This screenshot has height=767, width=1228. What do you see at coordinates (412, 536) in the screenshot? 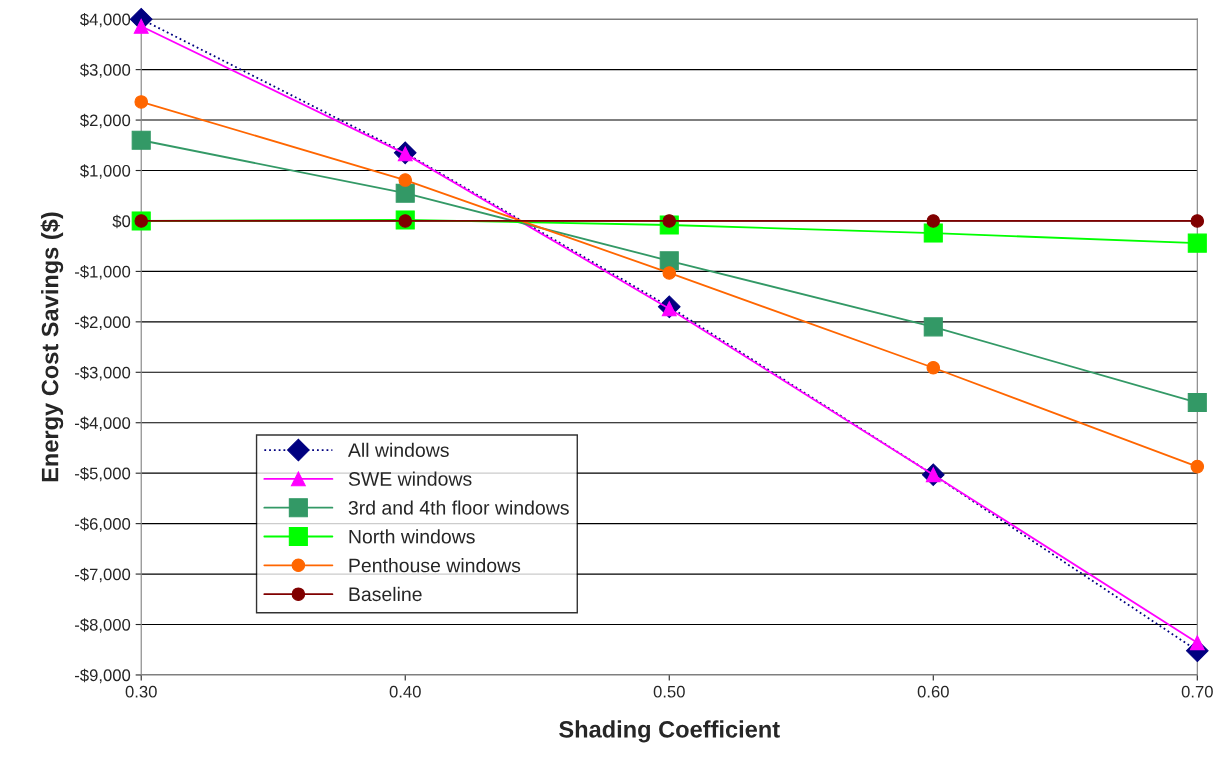
I see `legend-label: North windows` at bounding box center [412, 536].